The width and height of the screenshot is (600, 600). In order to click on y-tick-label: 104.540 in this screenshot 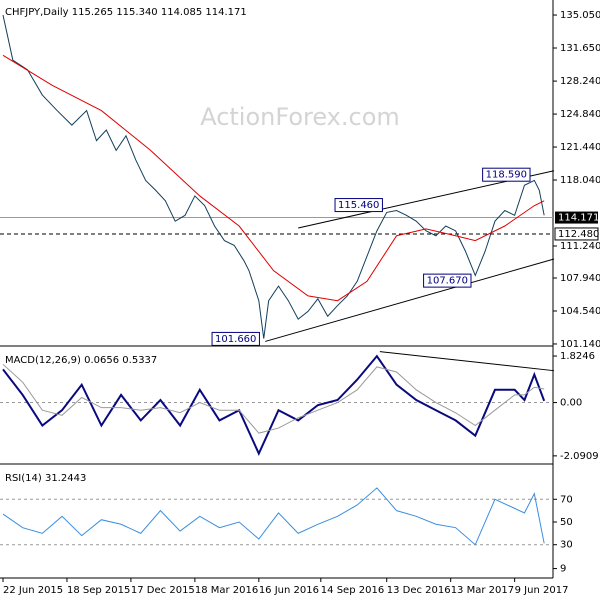, I will do `click(580, 311)`.